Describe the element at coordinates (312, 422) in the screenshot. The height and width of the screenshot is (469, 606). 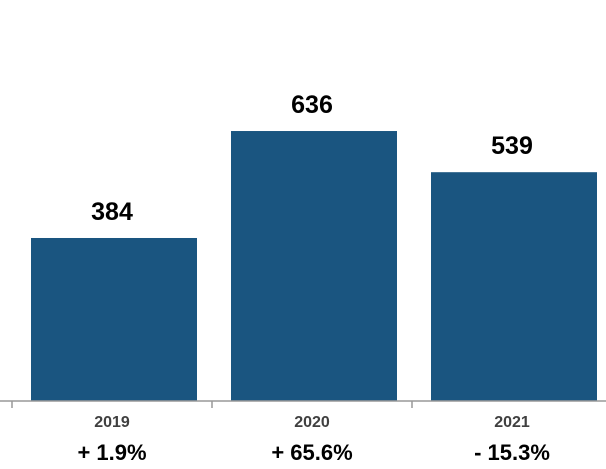
I see `category-label-2020: 2020` at that location.